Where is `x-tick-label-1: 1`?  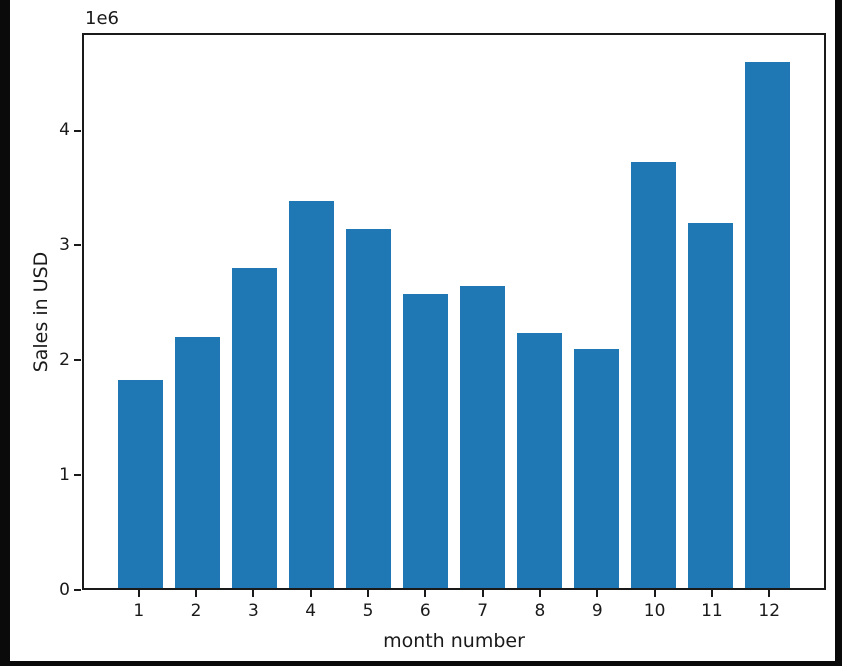
x-tick-label-1: 1 is located at coordinates (139, 611).